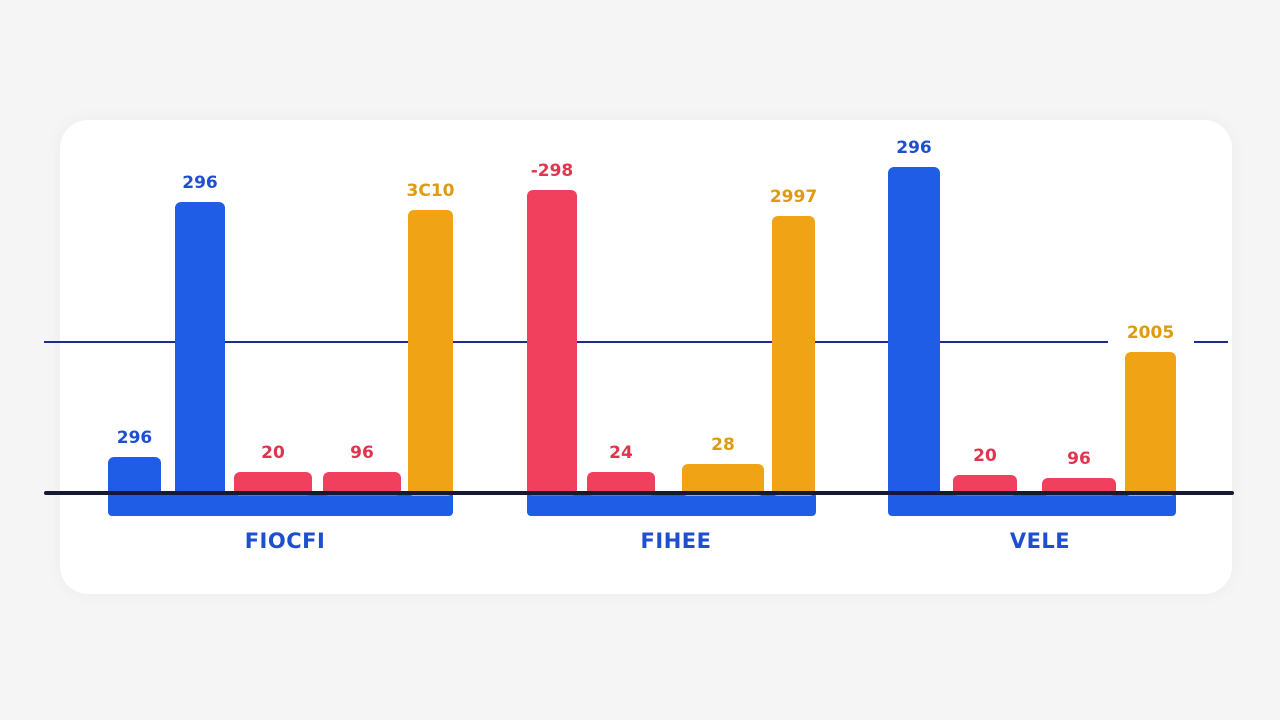  I want to click on category-label: FIHEE, so click(676, 541).